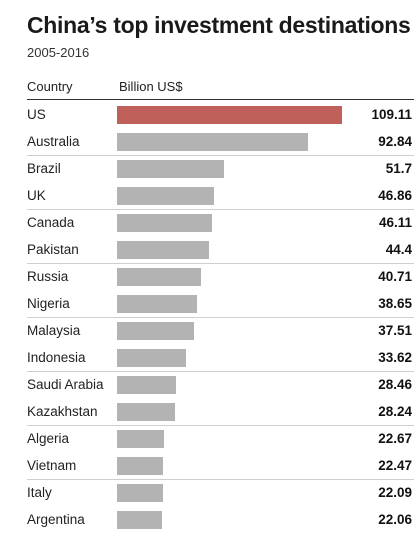  I want to click on value-label: 38.65, so click(395, 303).